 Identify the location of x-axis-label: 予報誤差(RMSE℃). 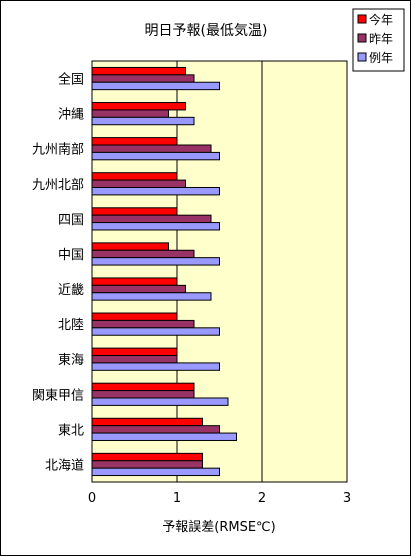
(218, 527).